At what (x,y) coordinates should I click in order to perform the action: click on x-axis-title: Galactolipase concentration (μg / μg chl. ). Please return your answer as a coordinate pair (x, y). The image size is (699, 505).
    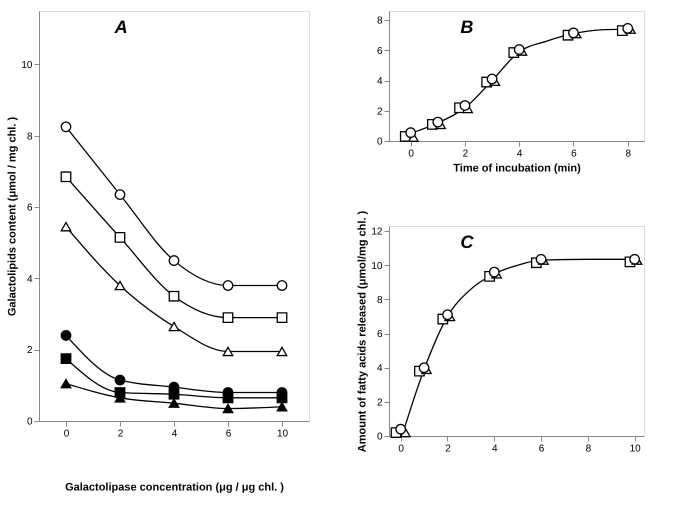
    Looking at the image, I should click on (174, 488).